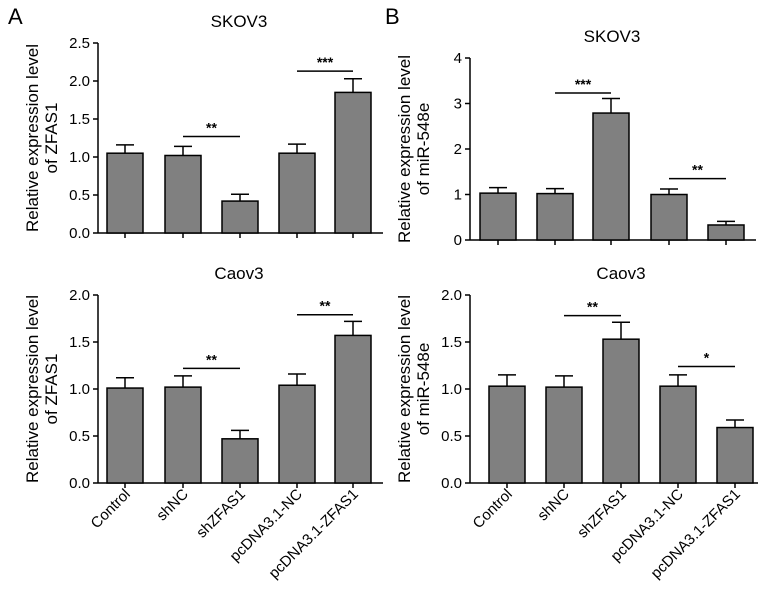 The width and height of the screenshot is (758, 612). What do you see at coordinates (458, 58) in the screenshot?
I see `y-tick-label: 4` at bounding box center [458, 58].